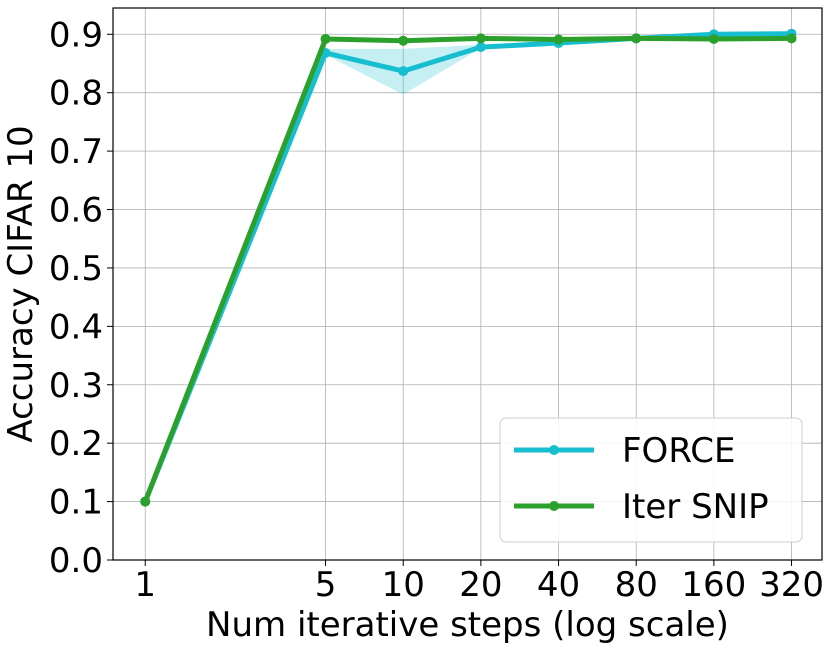  What do you see at coordinates (21, 283) in the screenshot?
I see `y-axis-label: Accuracy CIFAR 10` at bounding box center [21, 283].